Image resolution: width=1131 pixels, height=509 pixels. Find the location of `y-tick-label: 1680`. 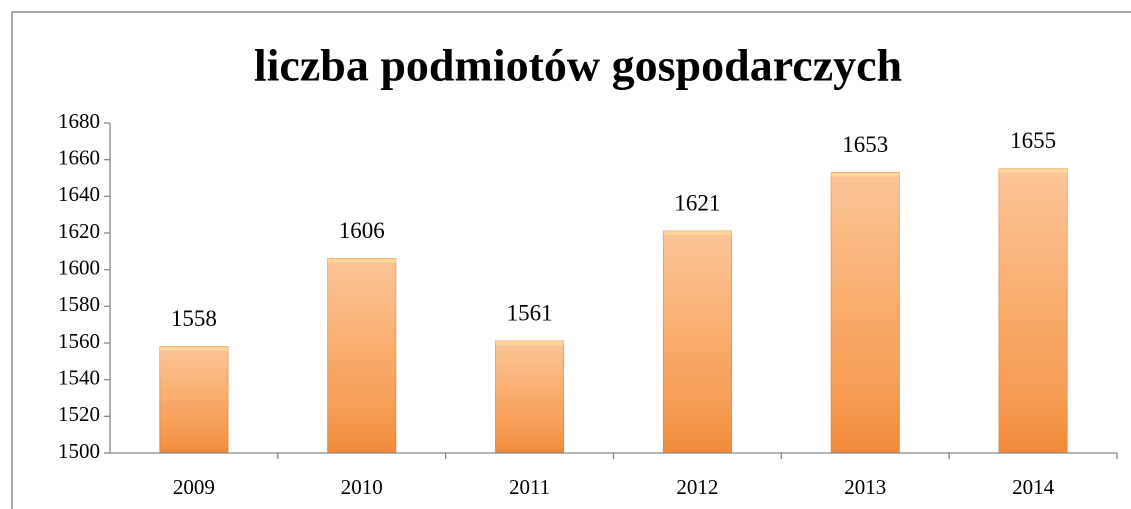

y-tick-label: 1680 is located at coordinates (79, 121).